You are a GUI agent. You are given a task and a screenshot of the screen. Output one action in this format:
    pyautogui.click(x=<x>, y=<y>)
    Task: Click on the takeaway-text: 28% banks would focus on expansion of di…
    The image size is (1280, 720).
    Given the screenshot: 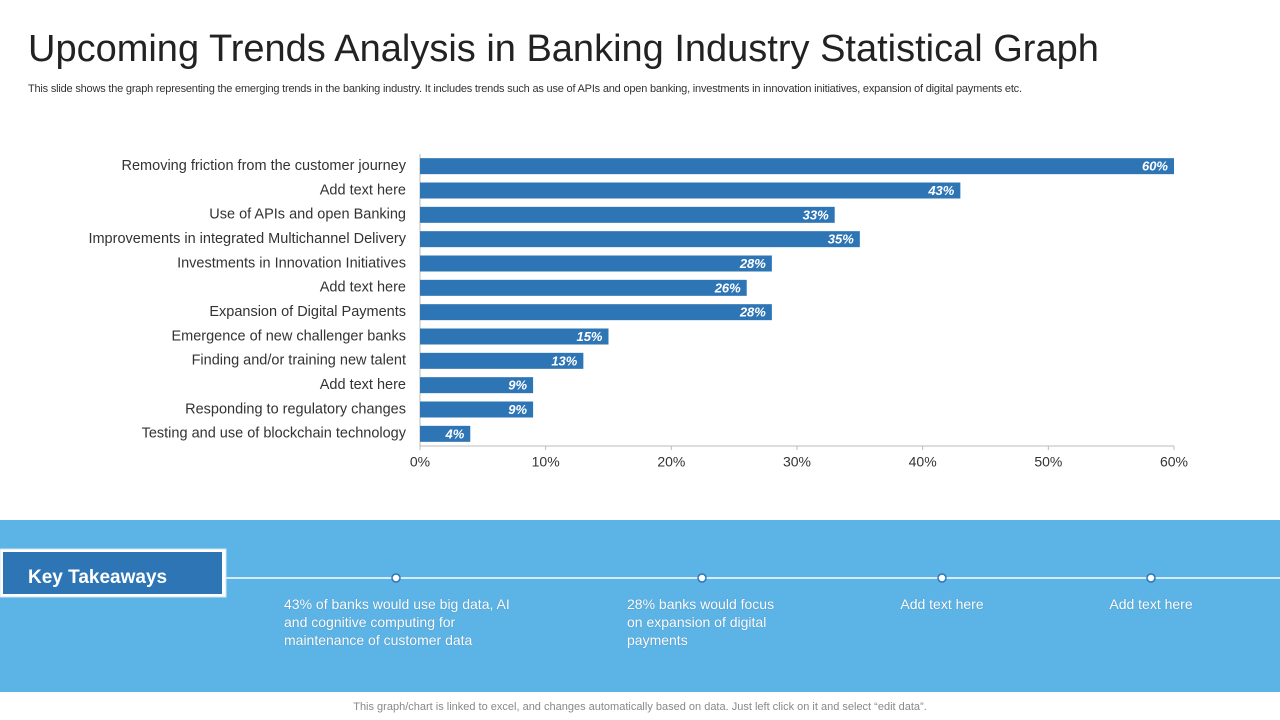 What is the action you would take?
    pyautogui.click(x=701, y=622)
    